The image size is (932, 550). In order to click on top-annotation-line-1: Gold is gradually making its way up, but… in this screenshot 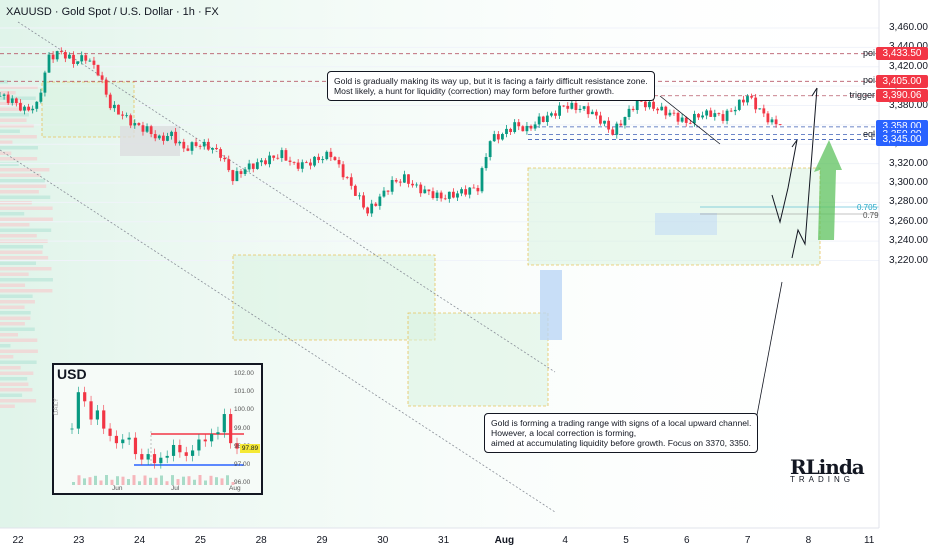, I will do `click(491, 81)`.